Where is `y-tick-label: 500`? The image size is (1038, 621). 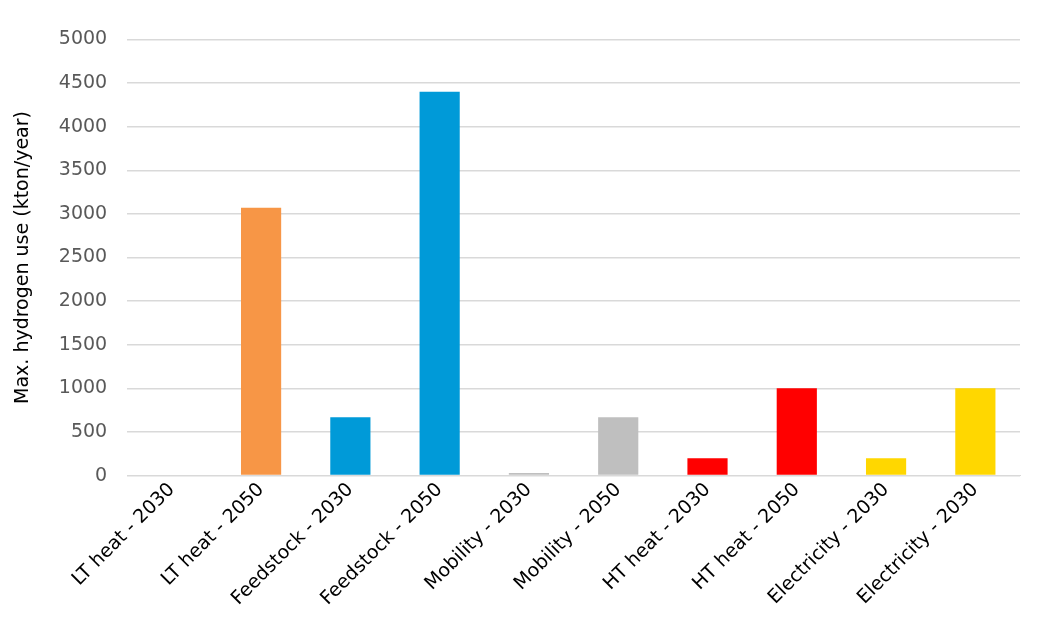
y-tick-label: 500 is located at coordinates (89, 429).